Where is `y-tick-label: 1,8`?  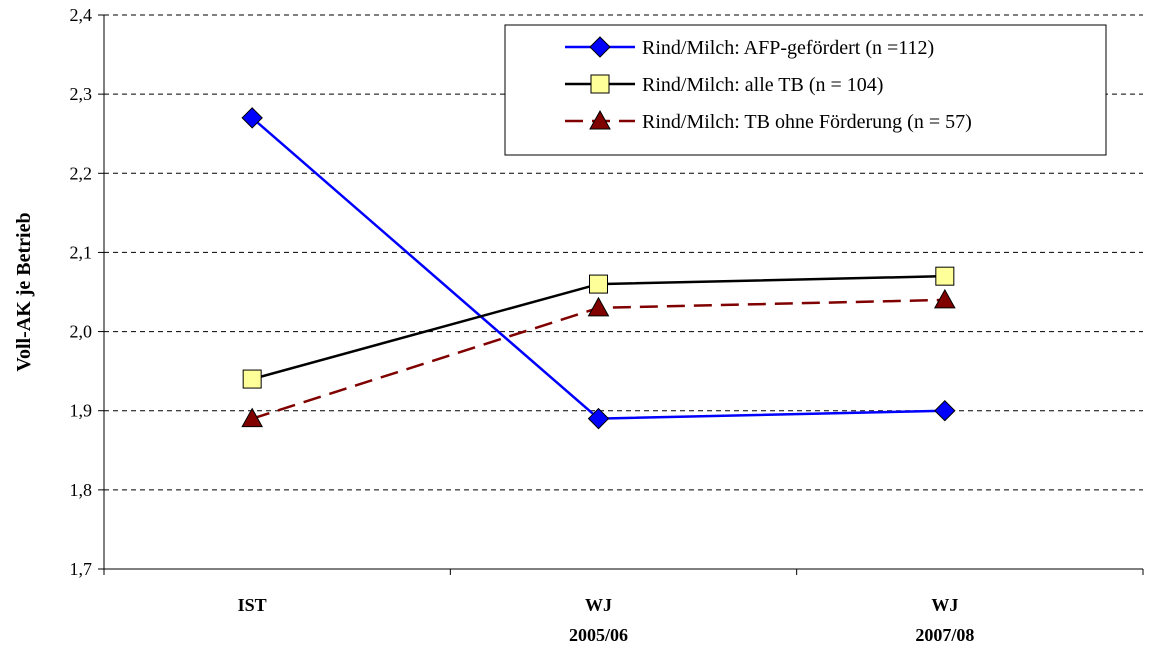 y-tick-label: 1,8 is located at coordinates (81, 490).